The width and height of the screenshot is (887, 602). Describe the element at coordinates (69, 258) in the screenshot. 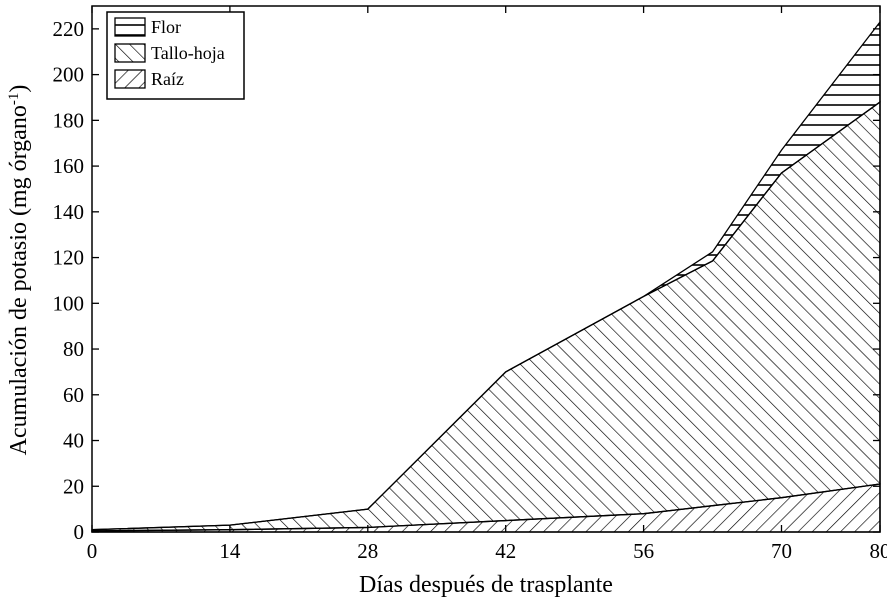

I see `y-tick-label: 120` at that location.